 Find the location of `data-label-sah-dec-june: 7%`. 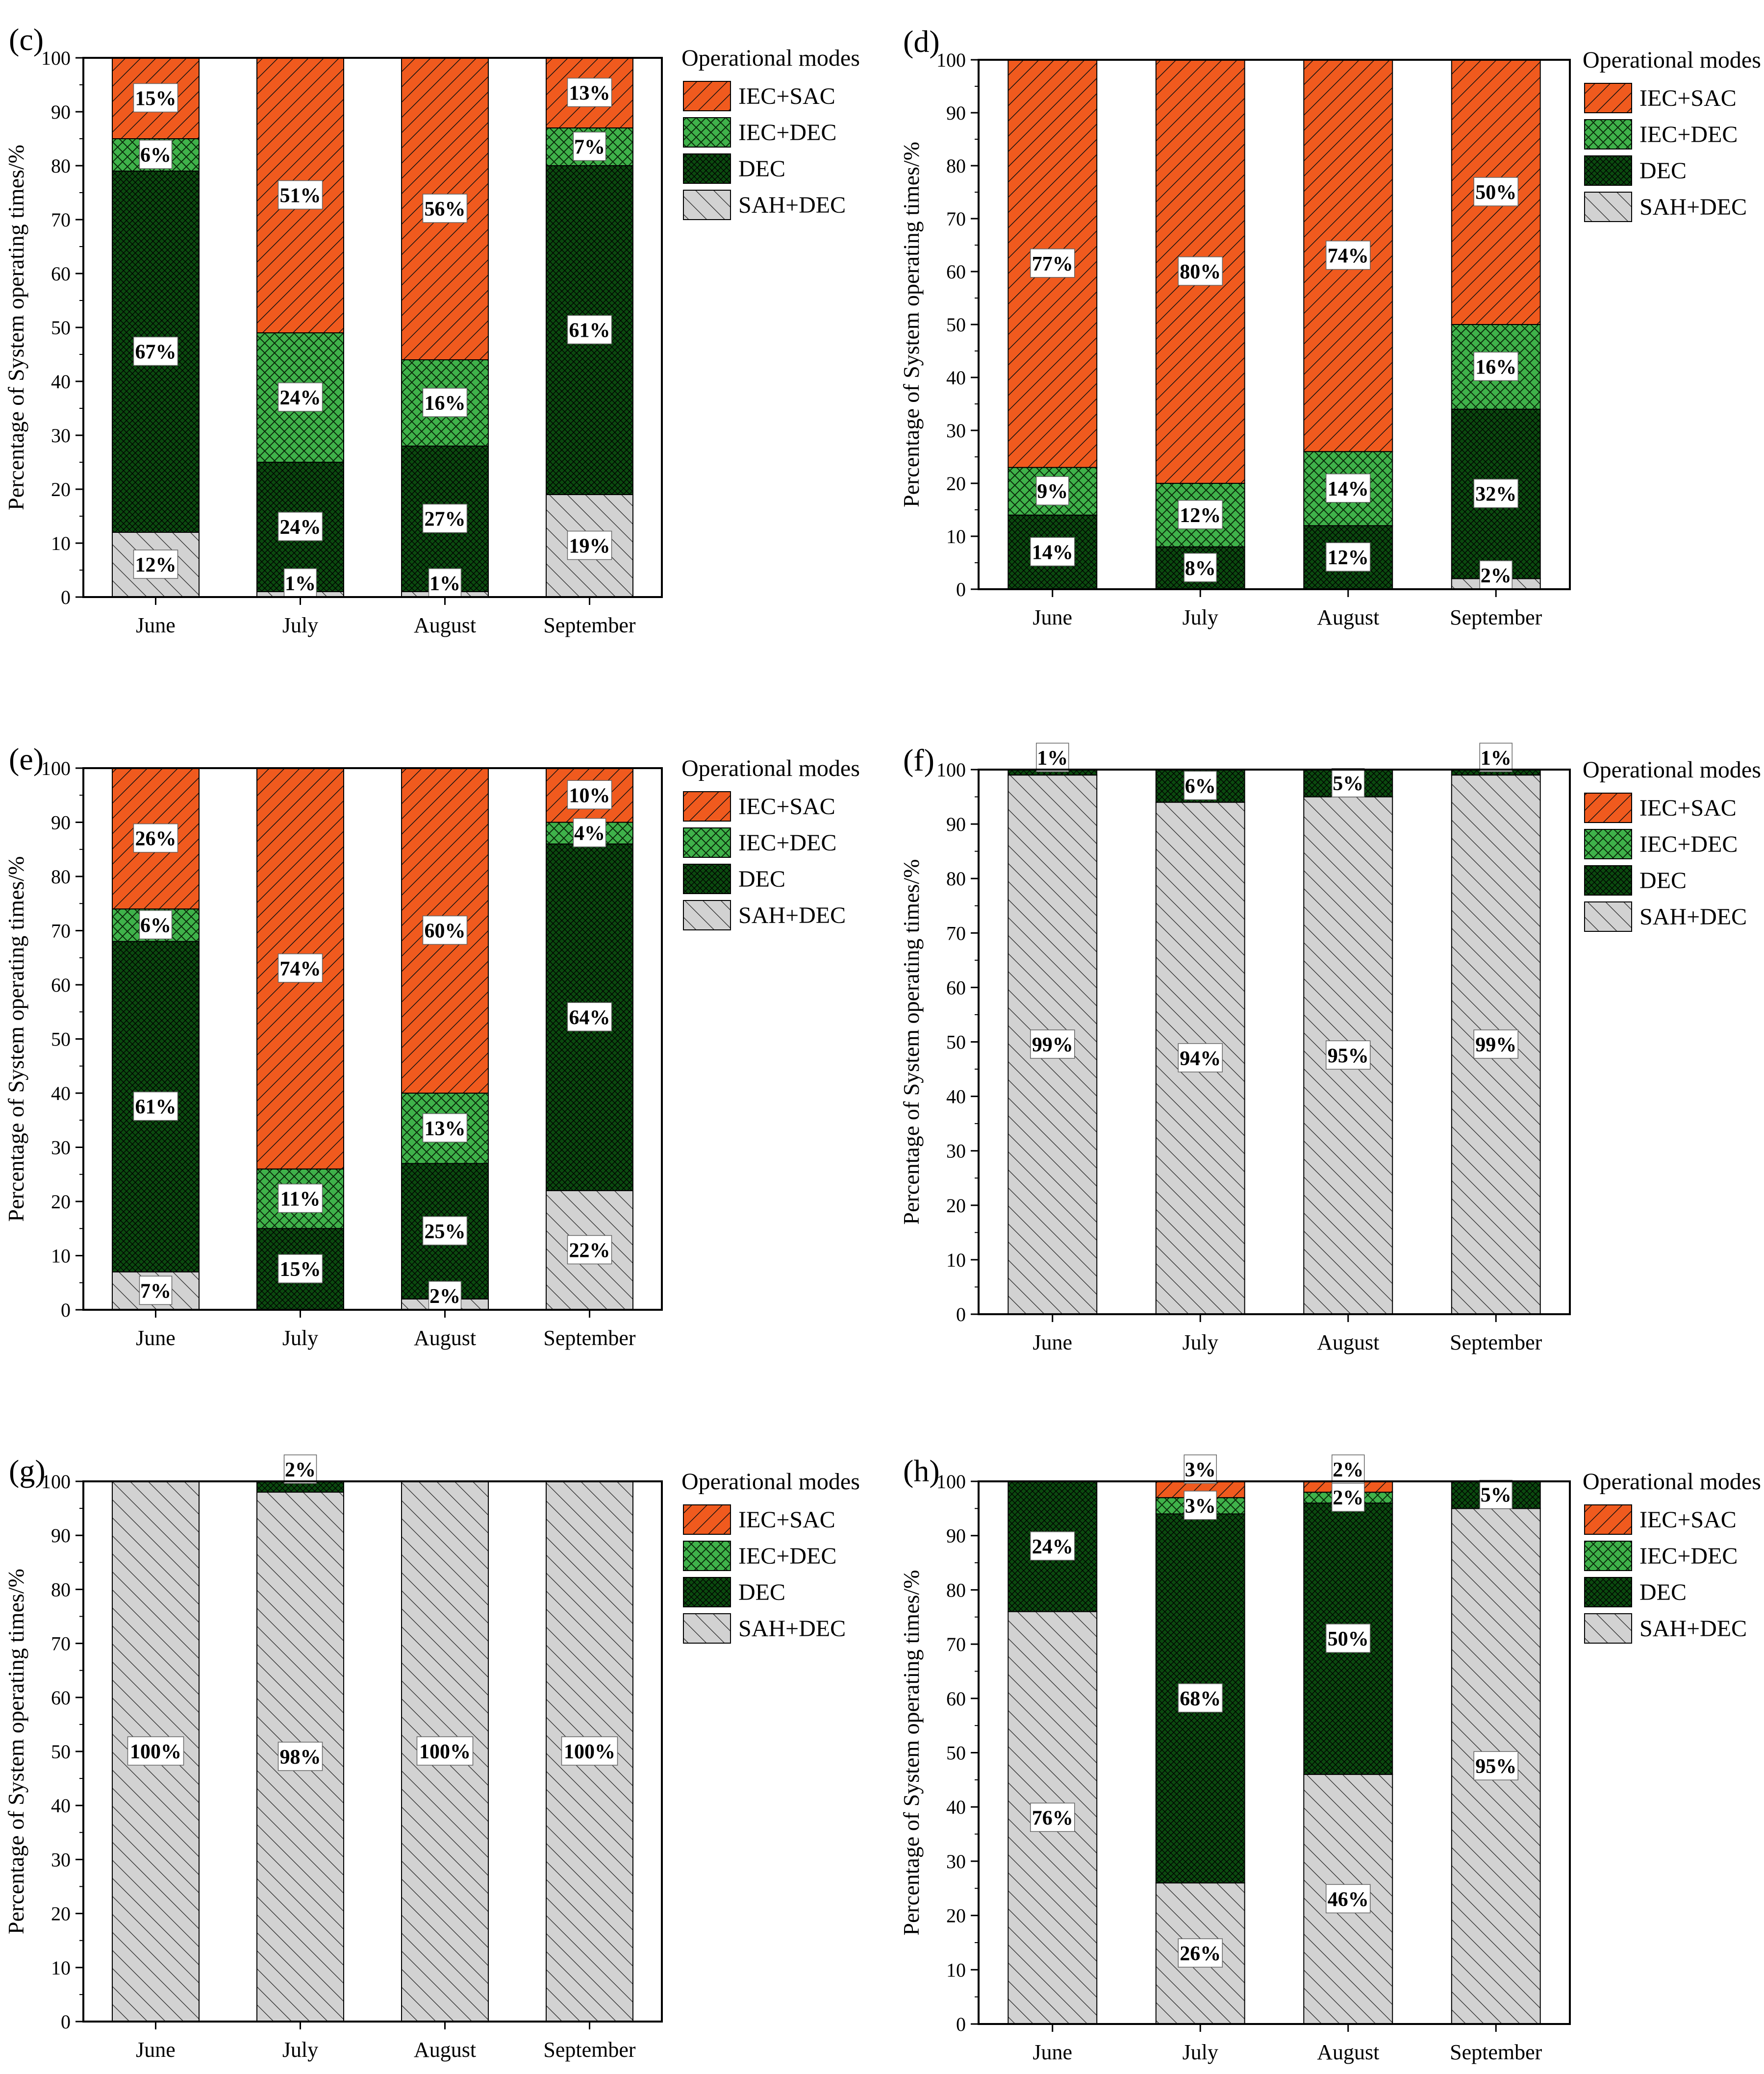

data-label-sah-dec-june: 7% is located at coordinates (155, 1291).